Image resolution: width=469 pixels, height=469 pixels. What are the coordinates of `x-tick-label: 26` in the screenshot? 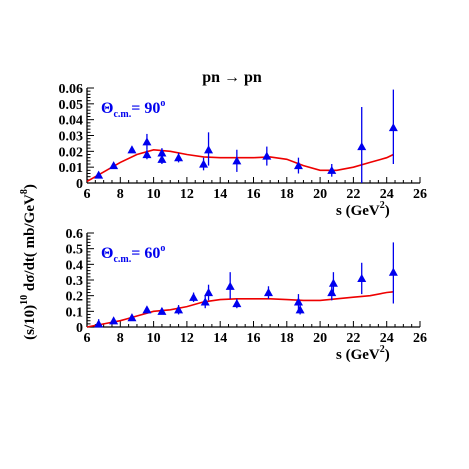 It's located at (420, 338).